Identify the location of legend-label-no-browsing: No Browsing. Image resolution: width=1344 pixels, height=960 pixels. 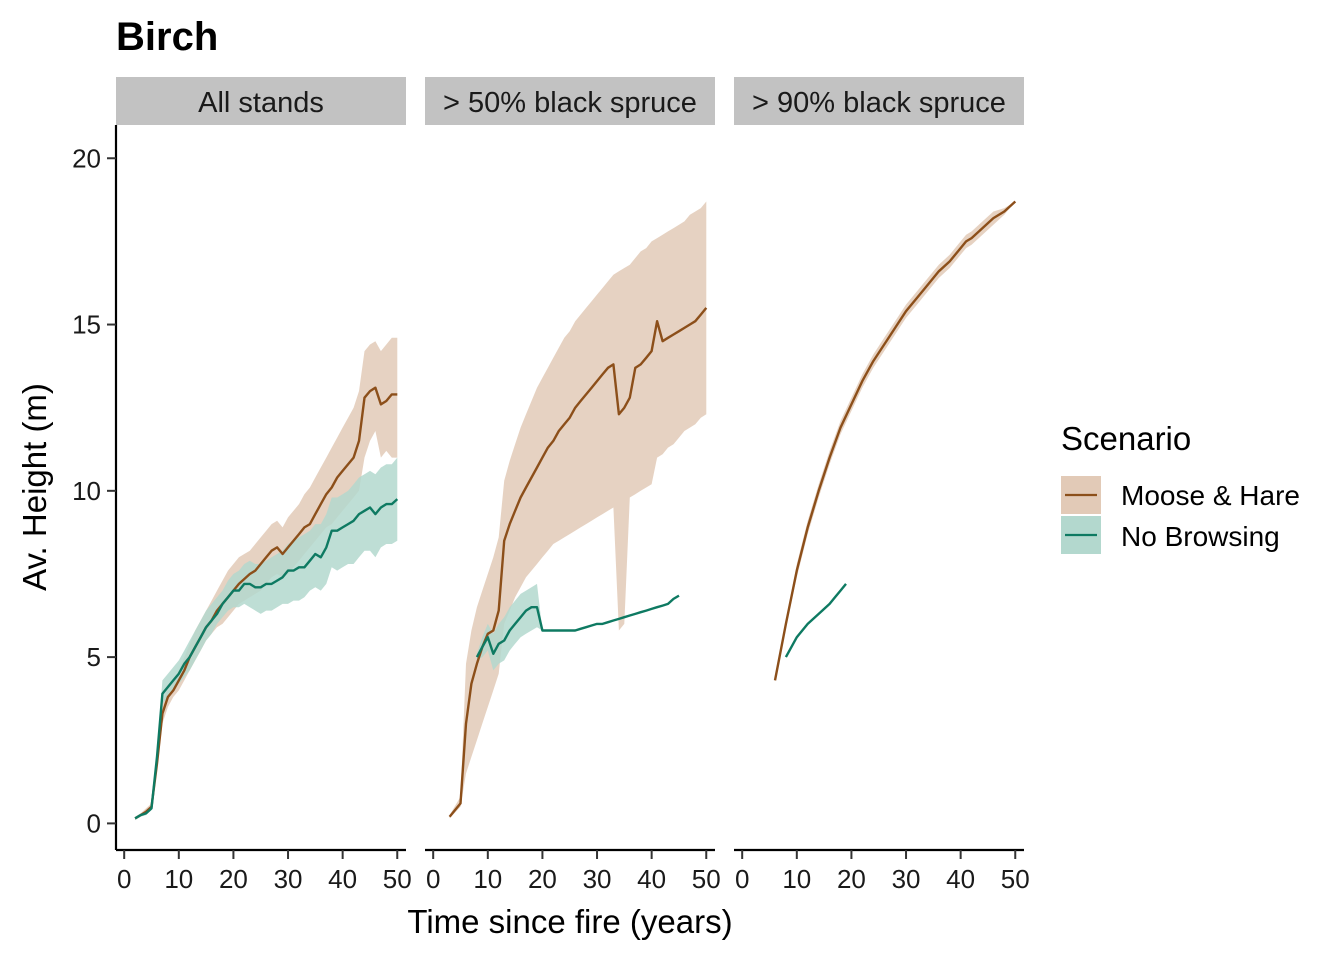
(1200, 536).